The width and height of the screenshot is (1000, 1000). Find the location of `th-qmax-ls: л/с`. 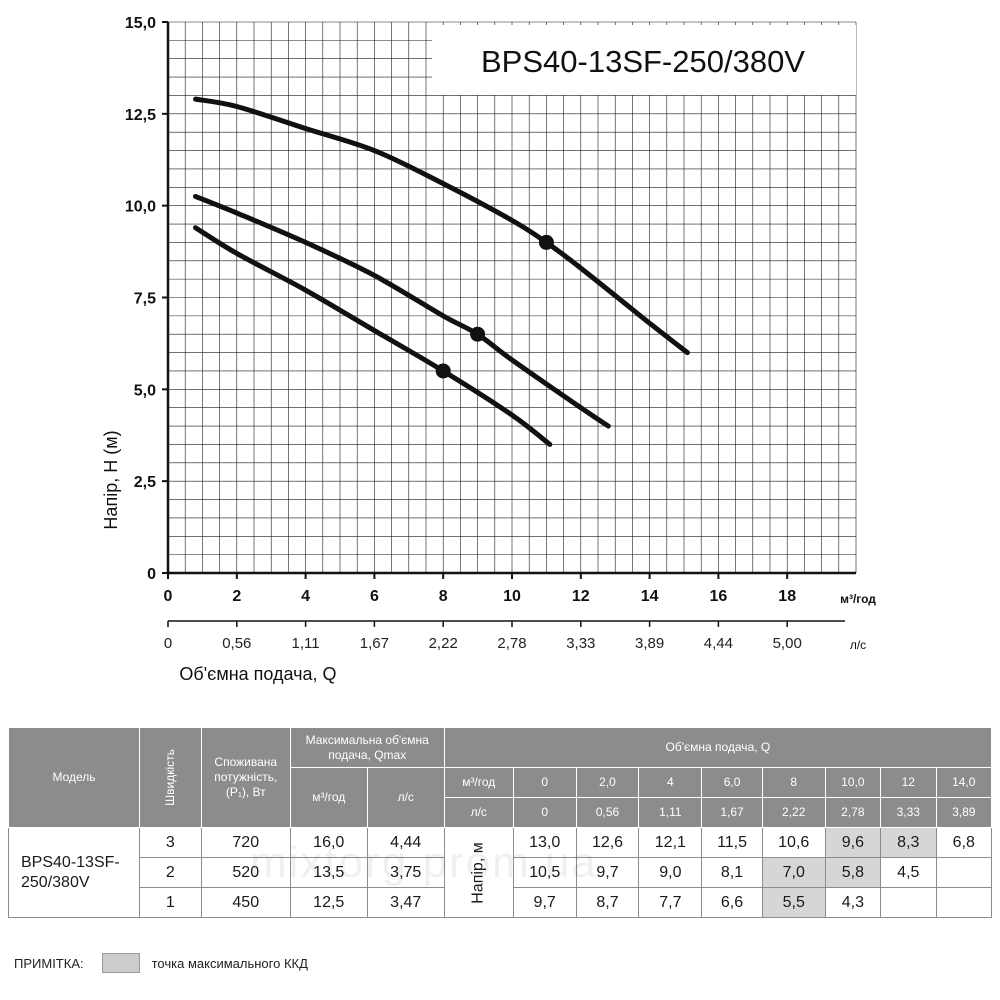

th-qmax-ls: л/с is located at coordinates (405, 797).